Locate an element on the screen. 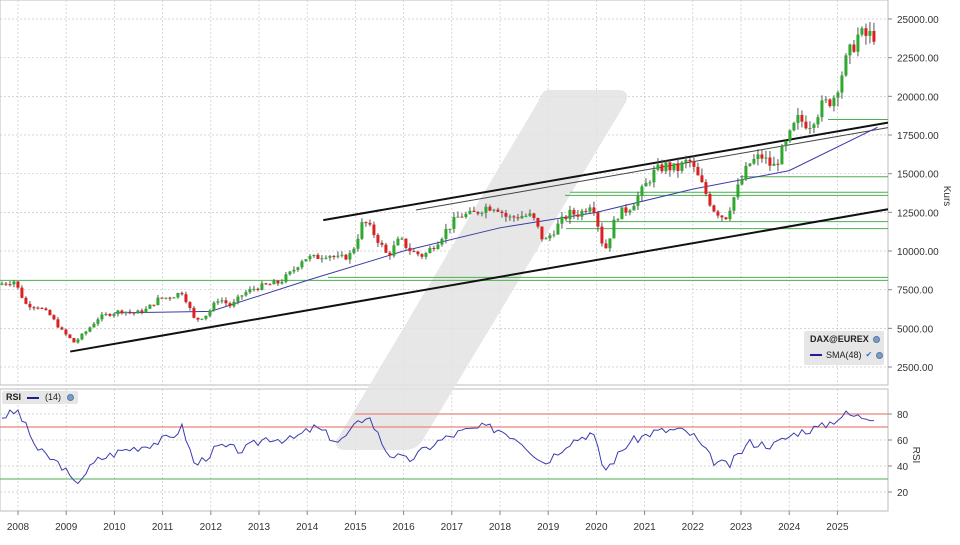 The height and width of the screenshot is (545, 960). svg-text: 2023 is located at coordinates (741, 527).